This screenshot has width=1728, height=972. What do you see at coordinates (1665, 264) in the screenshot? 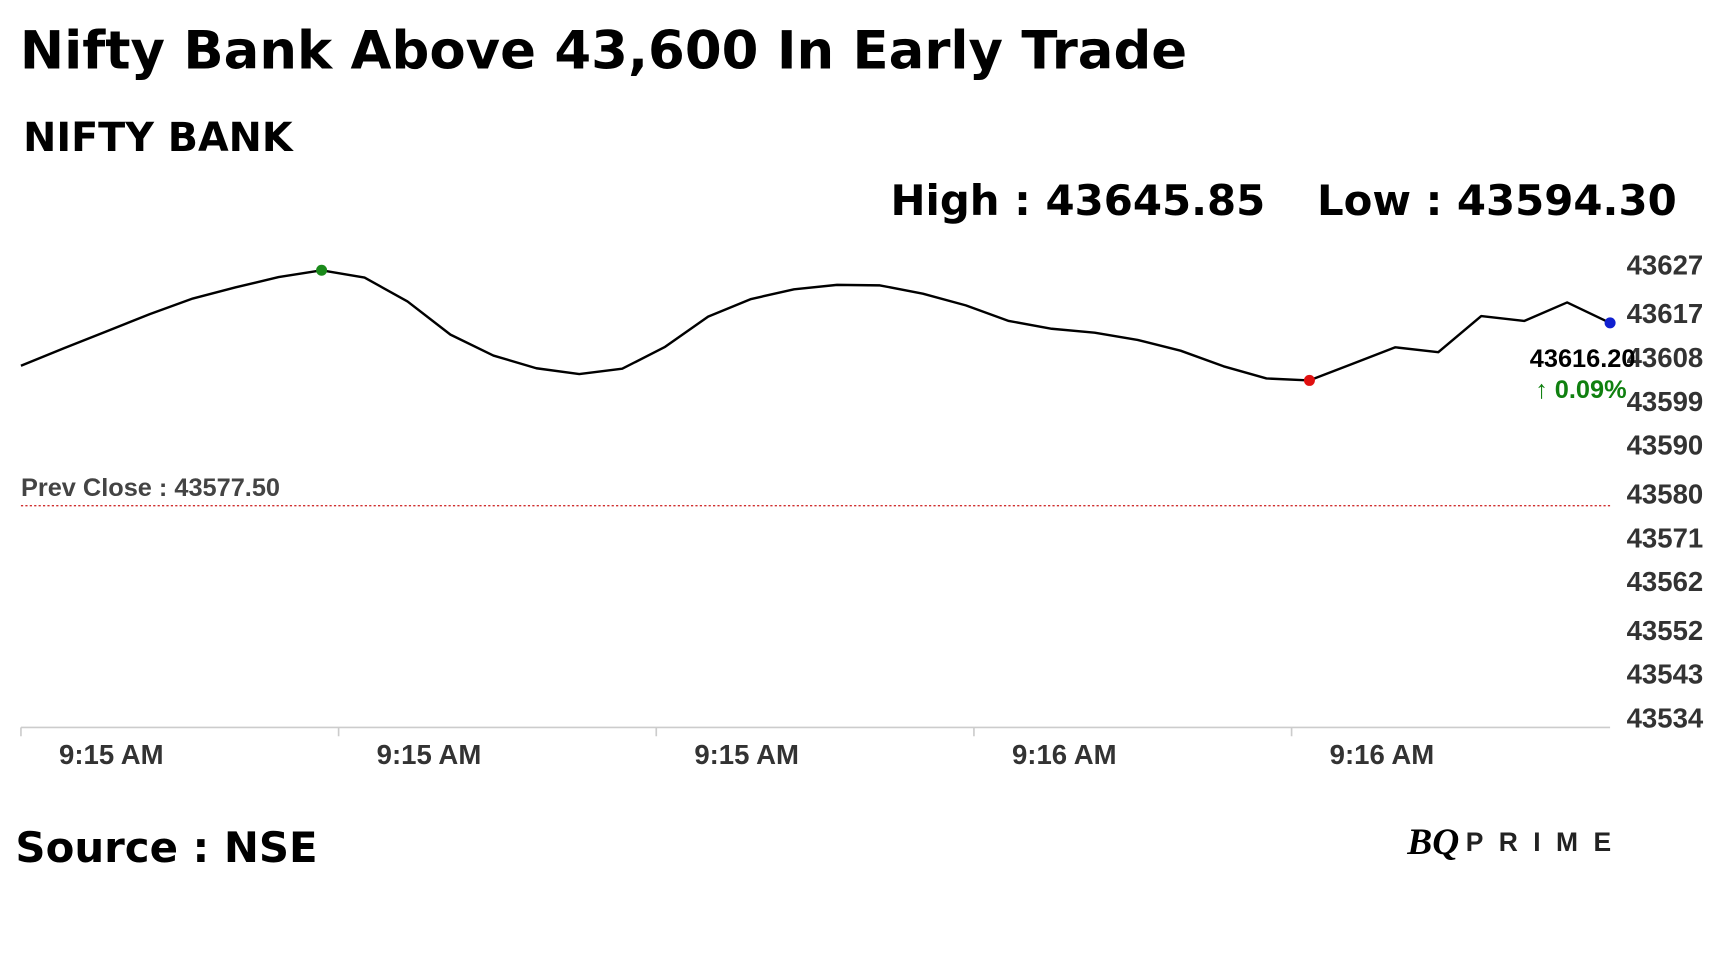
I see `y-tick-label: 43627` at bounding box center [1665, 264].